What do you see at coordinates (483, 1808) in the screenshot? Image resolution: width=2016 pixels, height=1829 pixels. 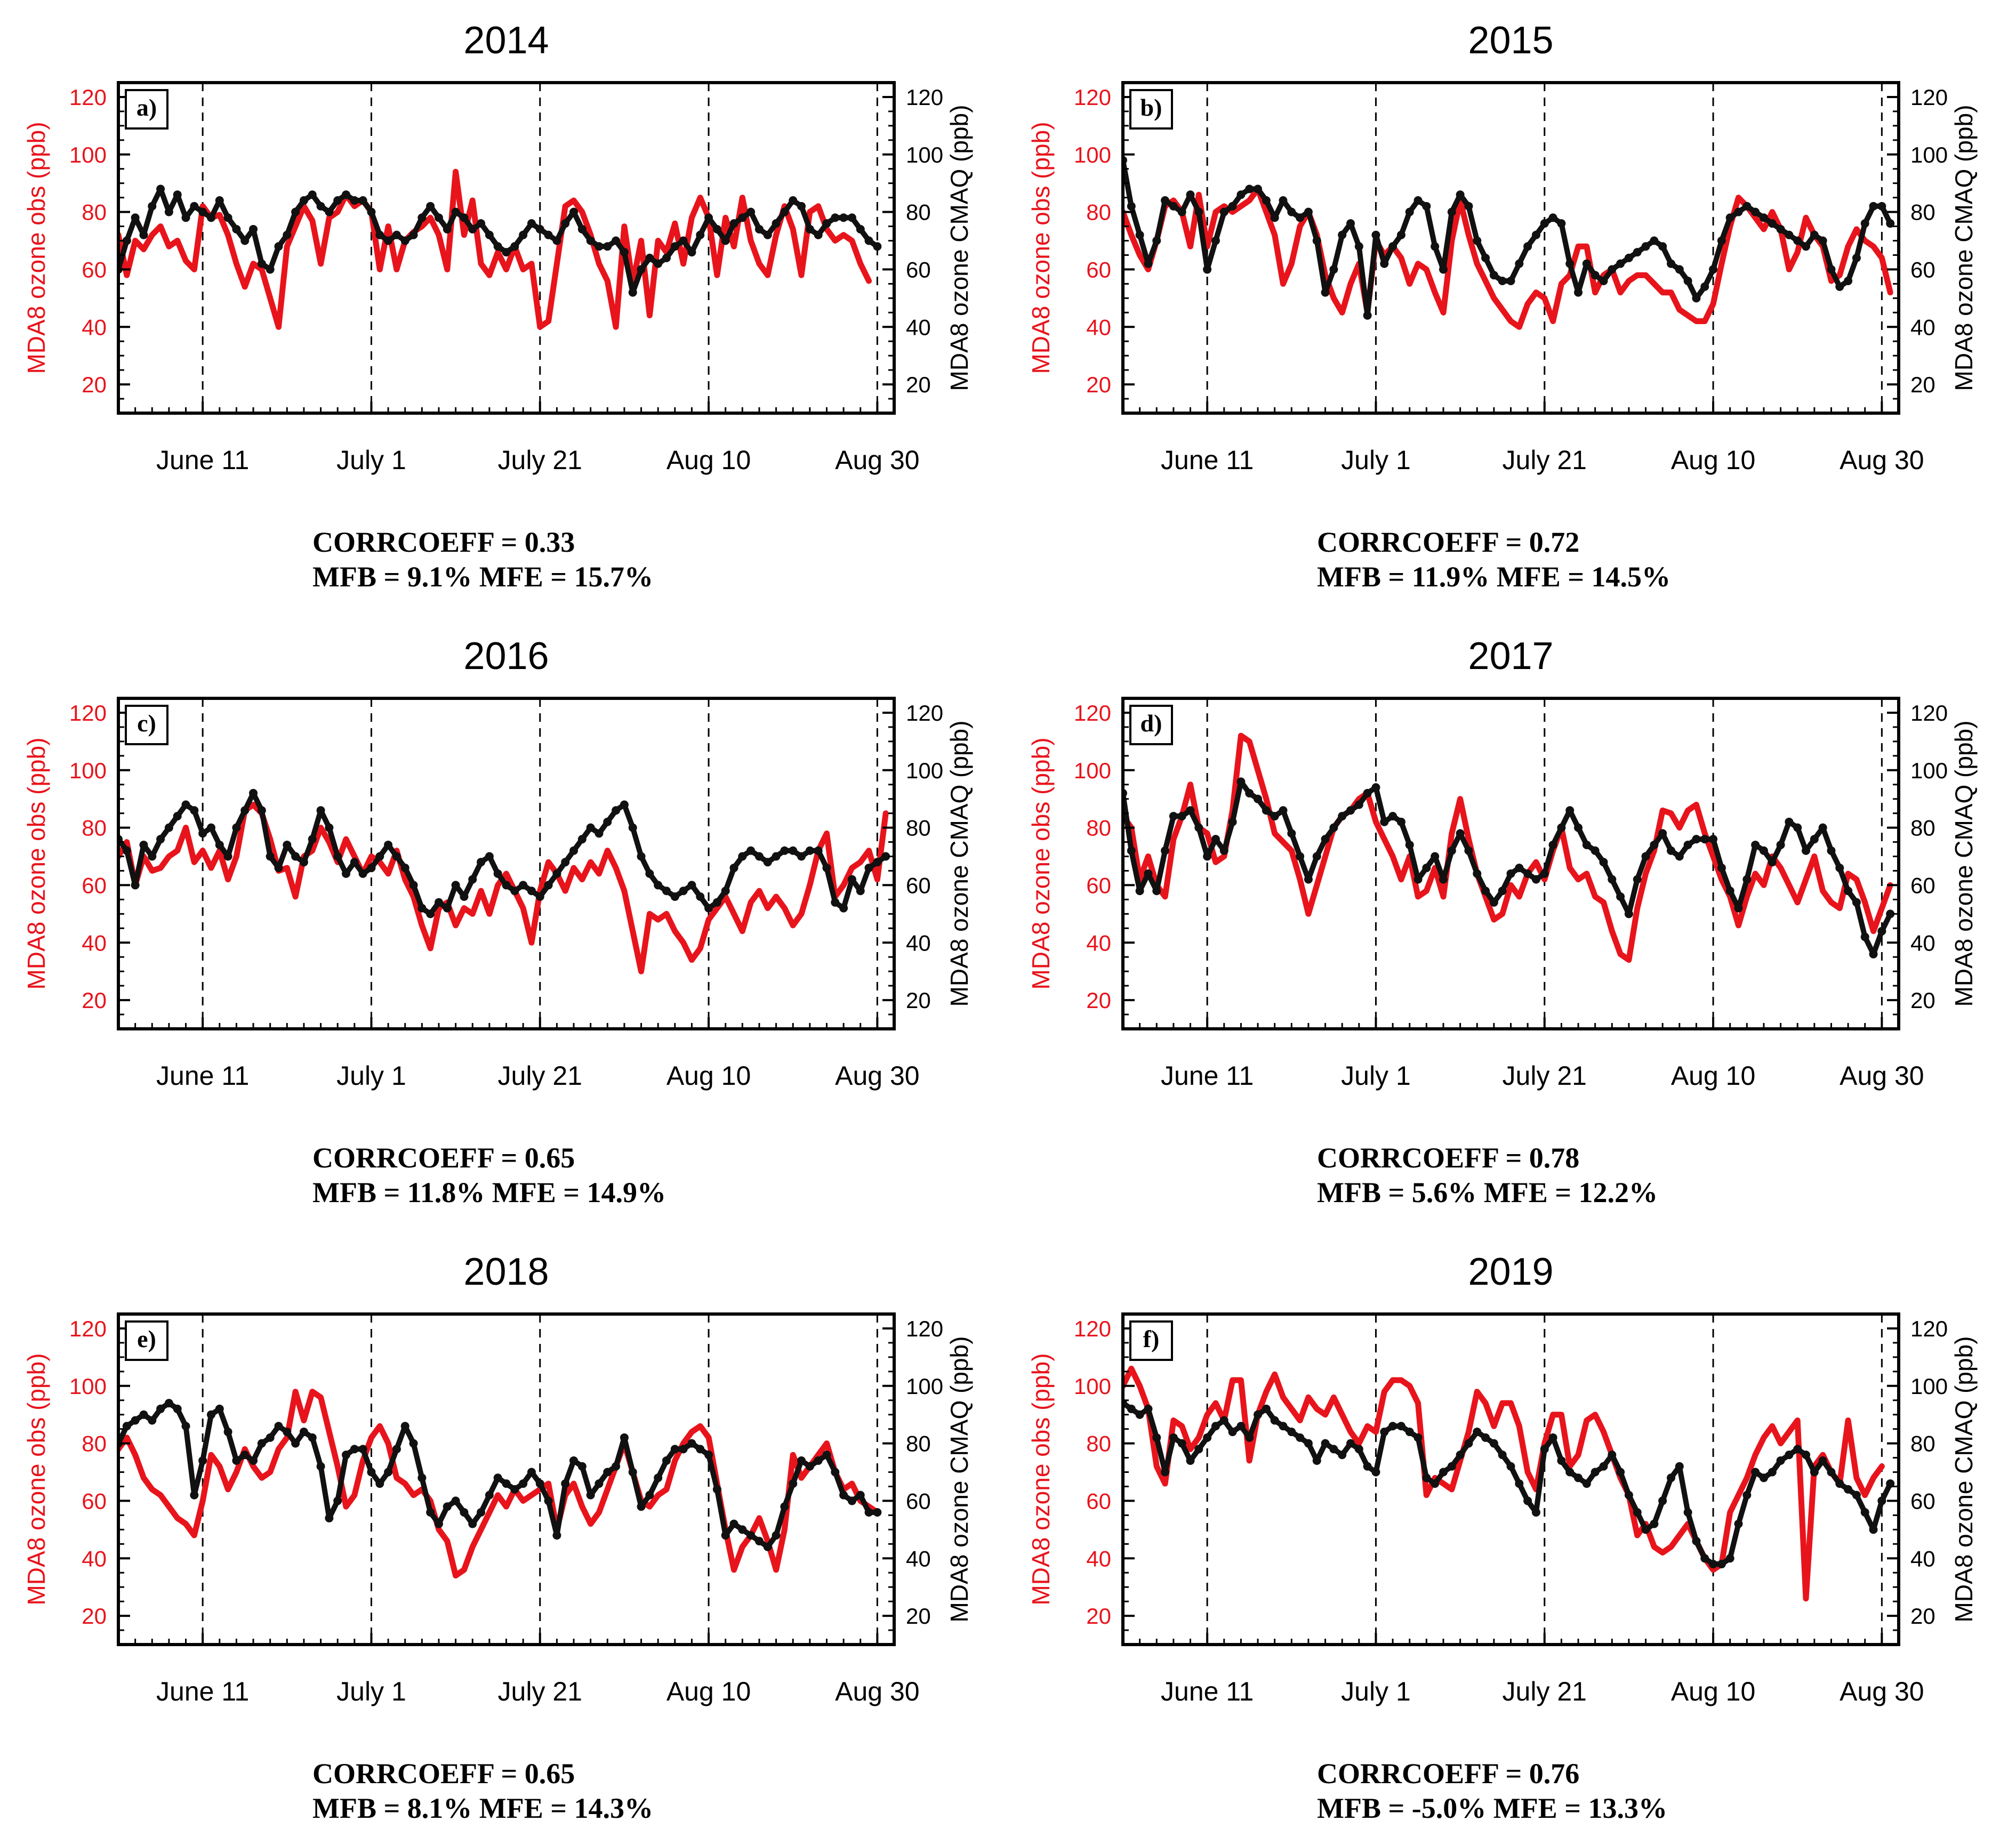 I see `stats-mfb-mfe: MFB = 8.1% MFE = 14.3%` at bounding box center [483, 1808].